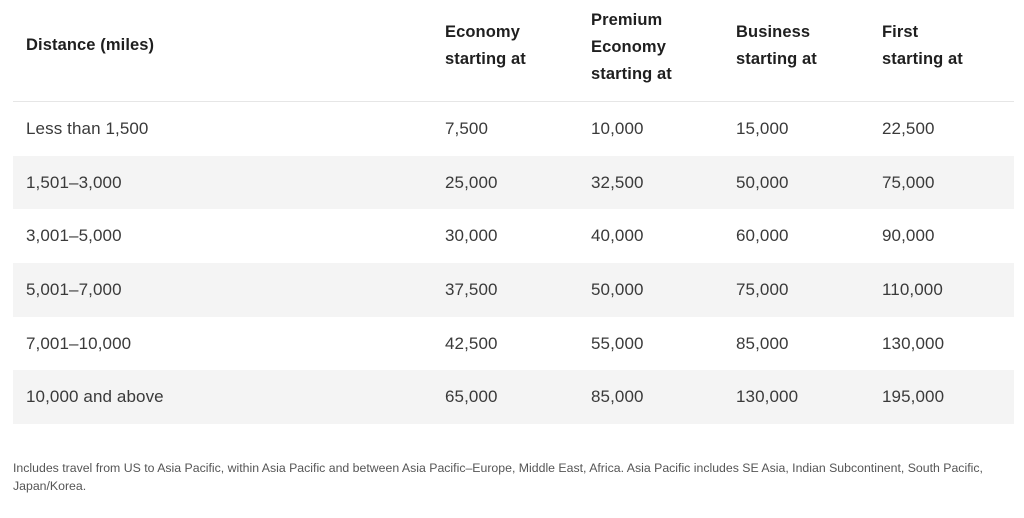 The height and width of the screenshot is (518, 1024). What do you see at coordinates (467, 128) in the screenshot?
I see `economy-cell: 7,500` at bounding box center [467, 128].